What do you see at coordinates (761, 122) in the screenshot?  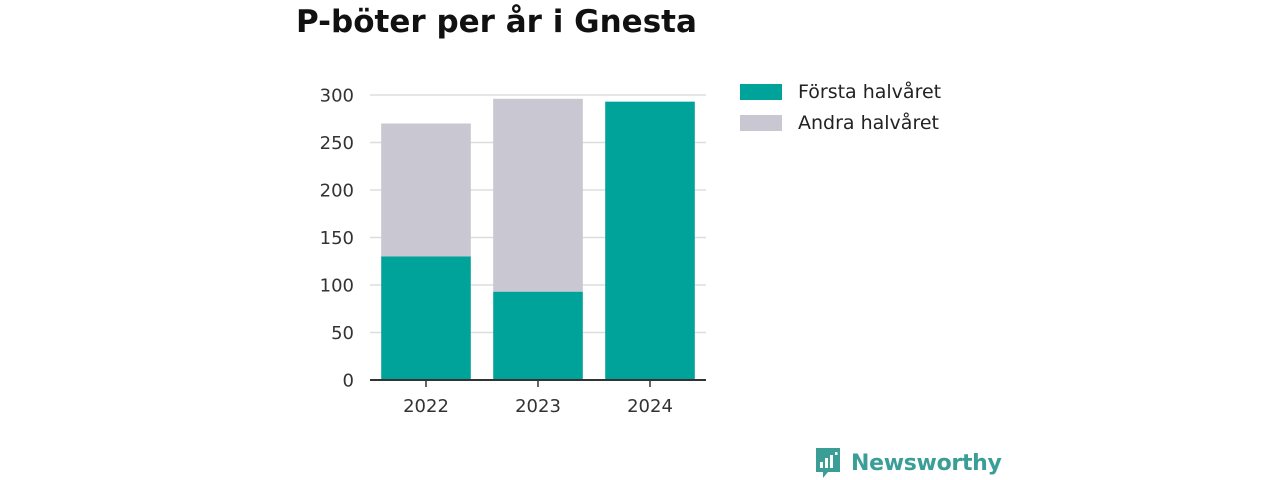 I see `legend-swatch-second-half` at bounding box center [761, 122].